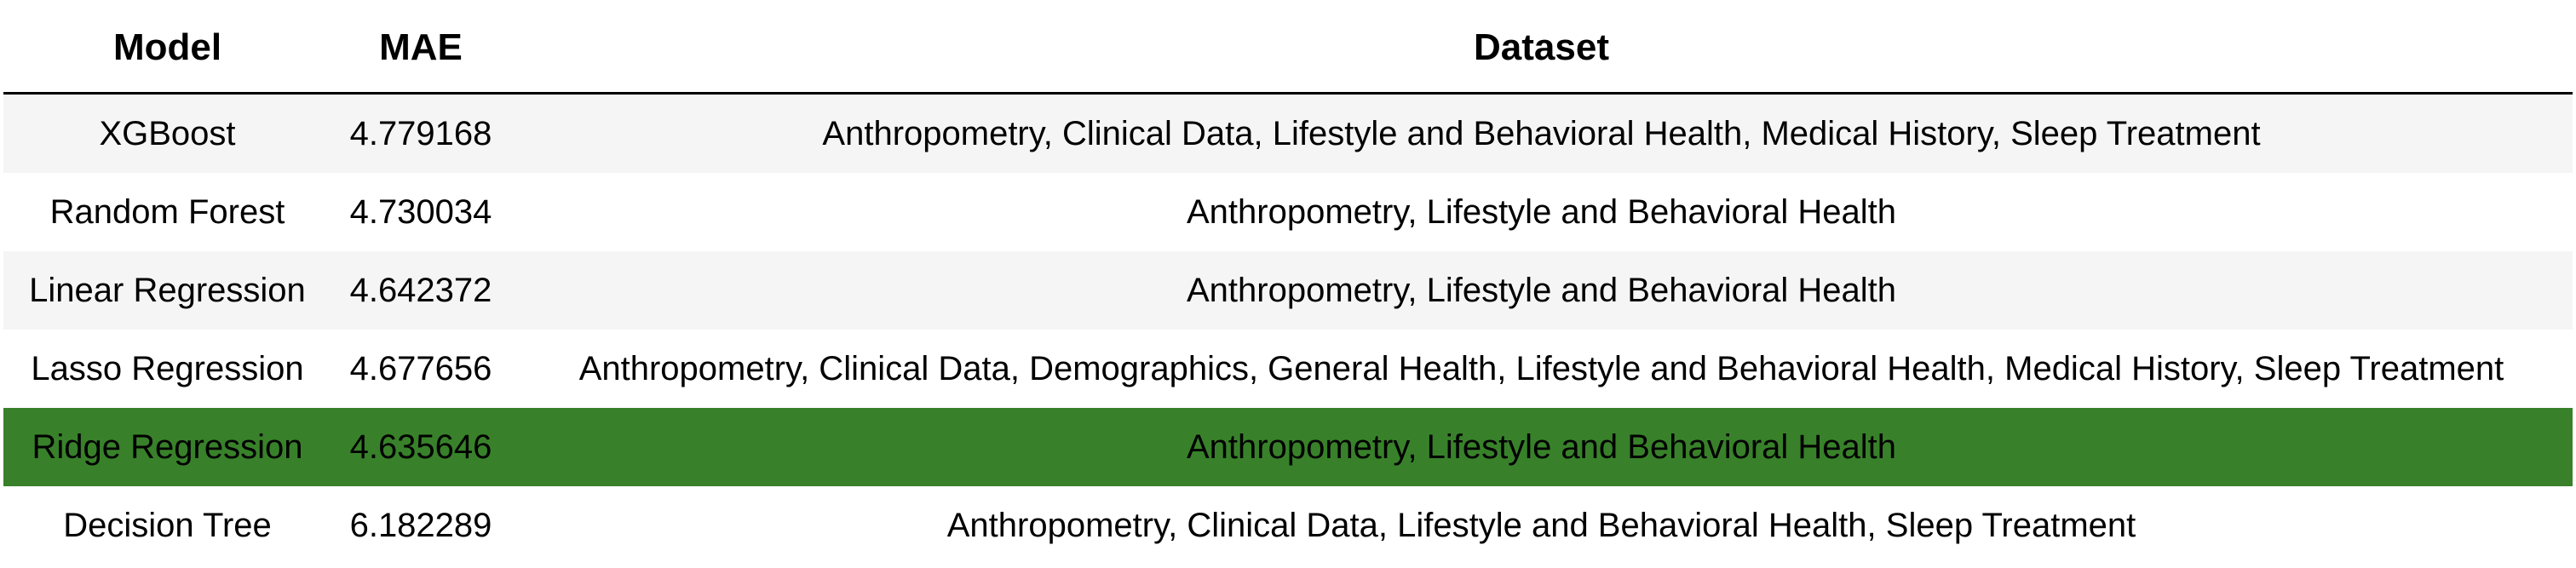 This screenshot has height=568, width=2576. I want to click on cell-mae: 4.730034, so click(421, 212).